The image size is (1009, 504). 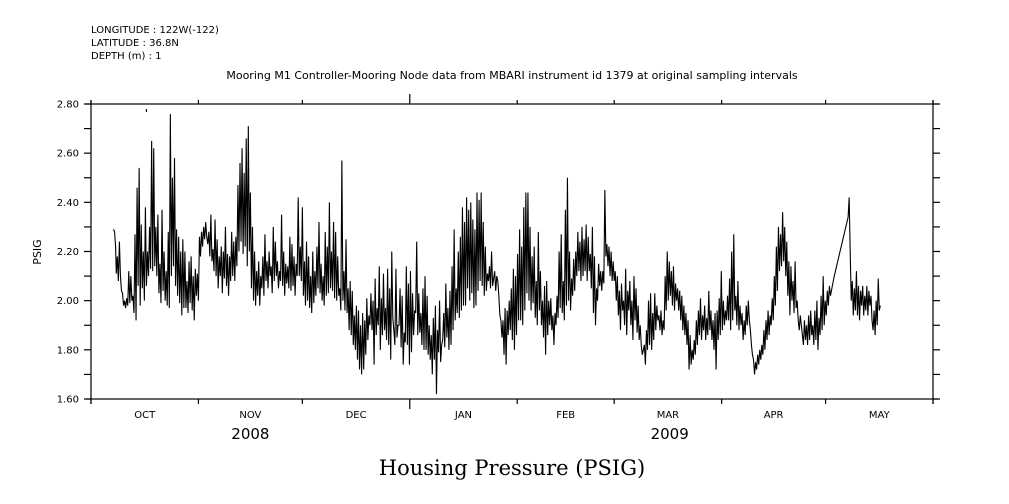 What do you see at coordinates (880, 415) in the screenshot?
I see `x-month-label: MAY` at bounding box center [880, 415].